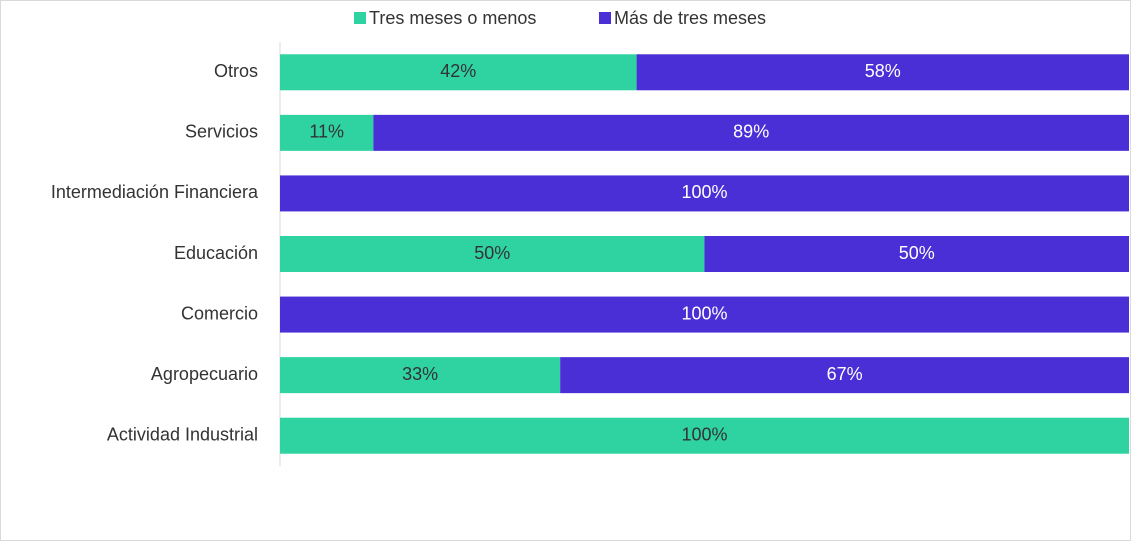  I want to click on y-tick-label: Intermediación Financiera, so click(155, 192).